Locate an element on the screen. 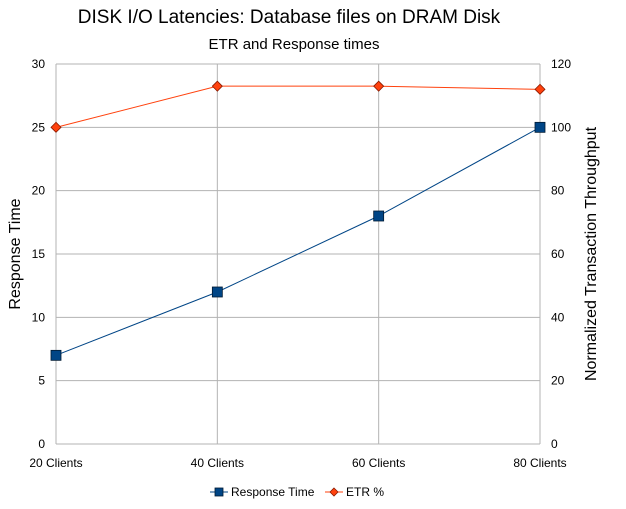  left-tick-label: 20 is located at coordinates (39, 191).